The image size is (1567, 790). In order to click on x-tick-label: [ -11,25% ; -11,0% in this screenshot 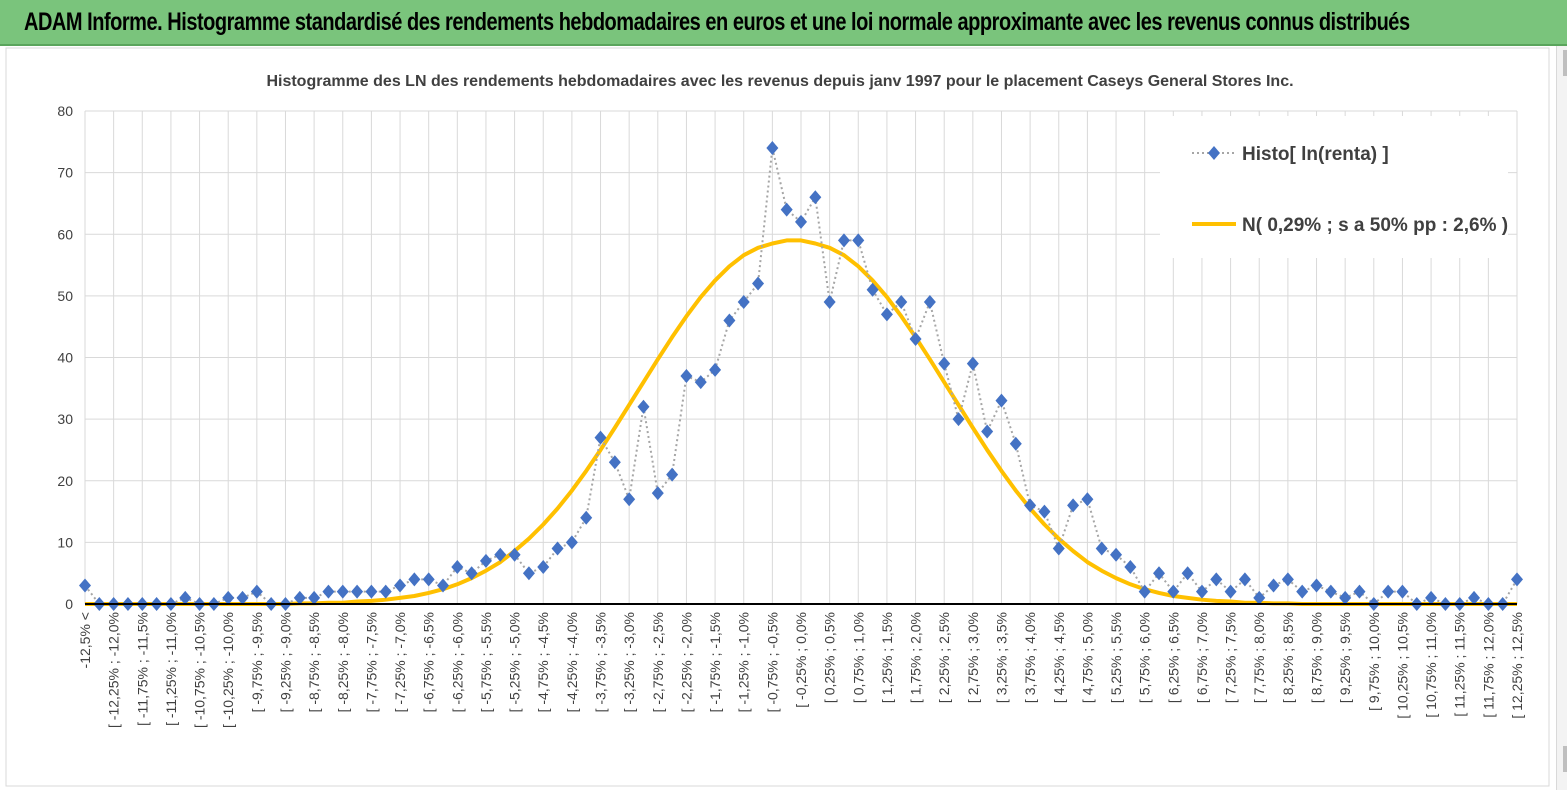, I will do `click(171, 669)`.